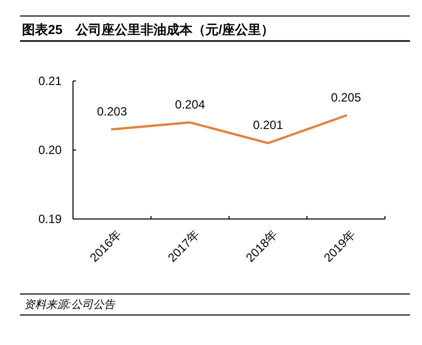 The height and width of the screenshot is (345, 422). I want to click on chart-title: 图表25 公司座公里非油成本（元/座公里）, so click(148, 29).